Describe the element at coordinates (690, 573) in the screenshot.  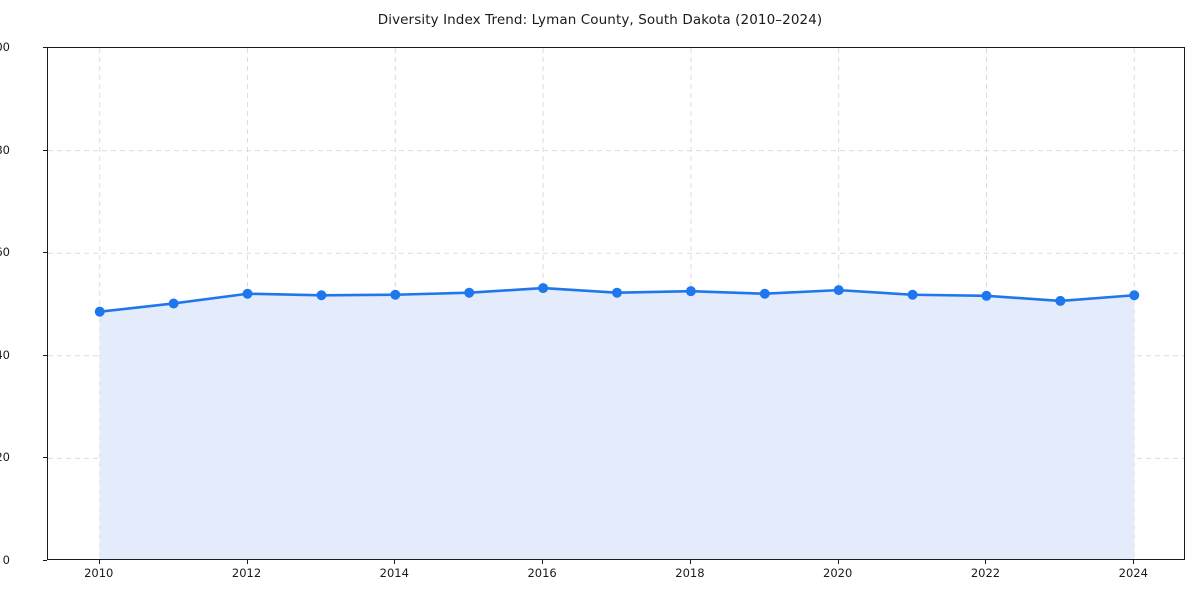
I see `x-tick-label: 2018` at that location.